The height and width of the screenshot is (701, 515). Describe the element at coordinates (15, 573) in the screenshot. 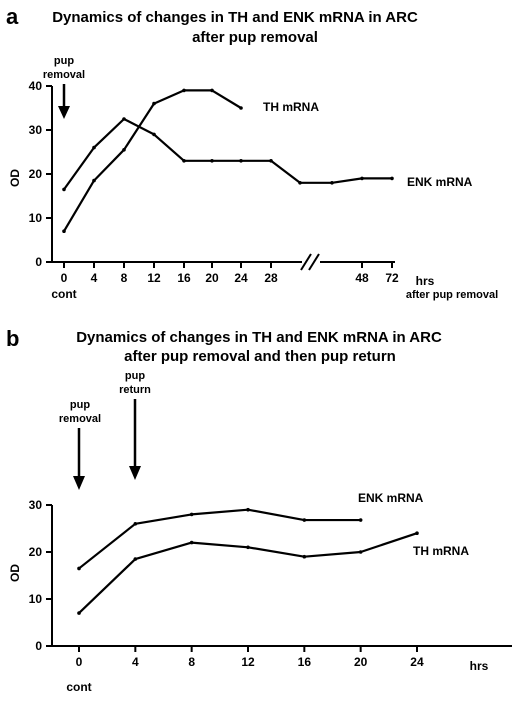

I see `panel-b-y-axis-label: OD` at that location.